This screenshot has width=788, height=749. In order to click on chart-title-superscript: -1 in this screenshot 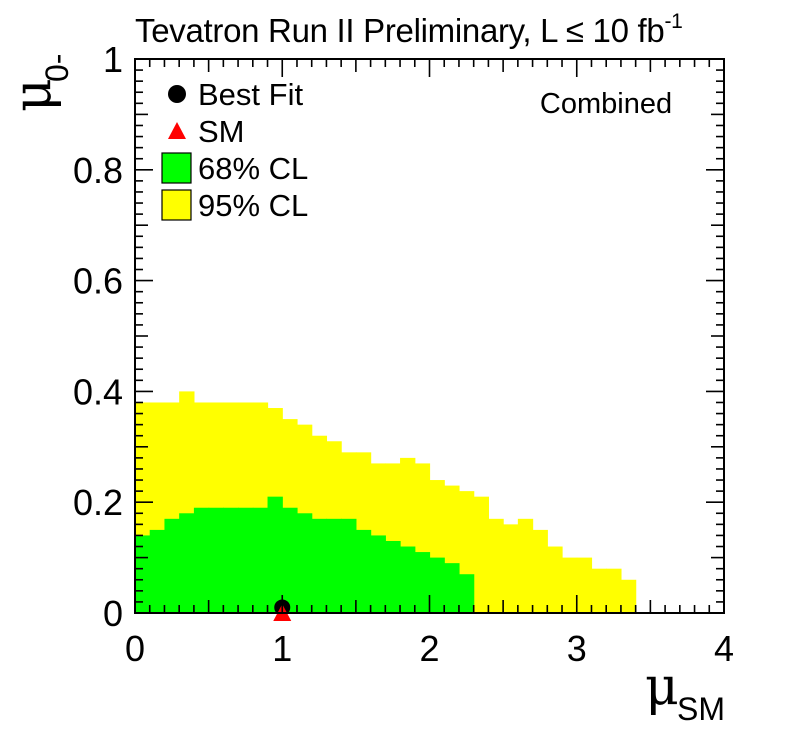, I will do `click(673, 21)`.